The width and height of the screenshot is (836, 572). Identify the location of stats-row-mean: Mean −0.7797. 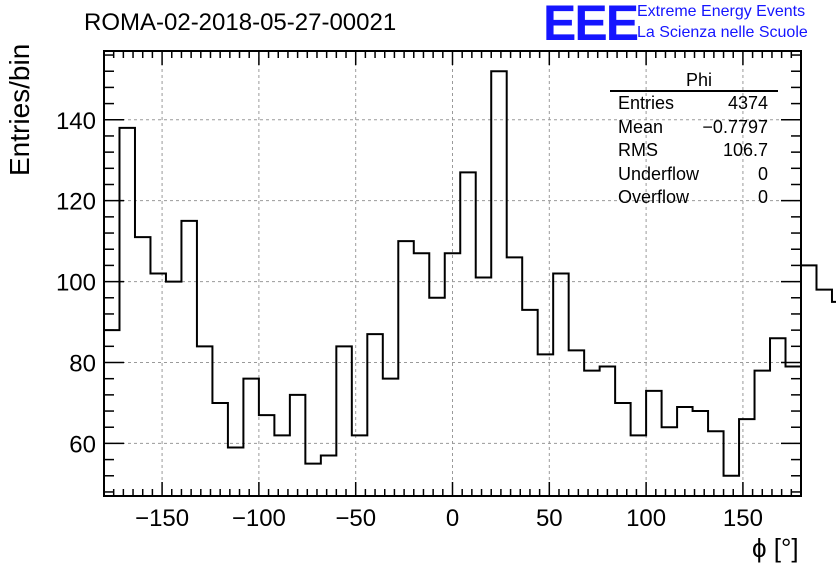
(694, 128).